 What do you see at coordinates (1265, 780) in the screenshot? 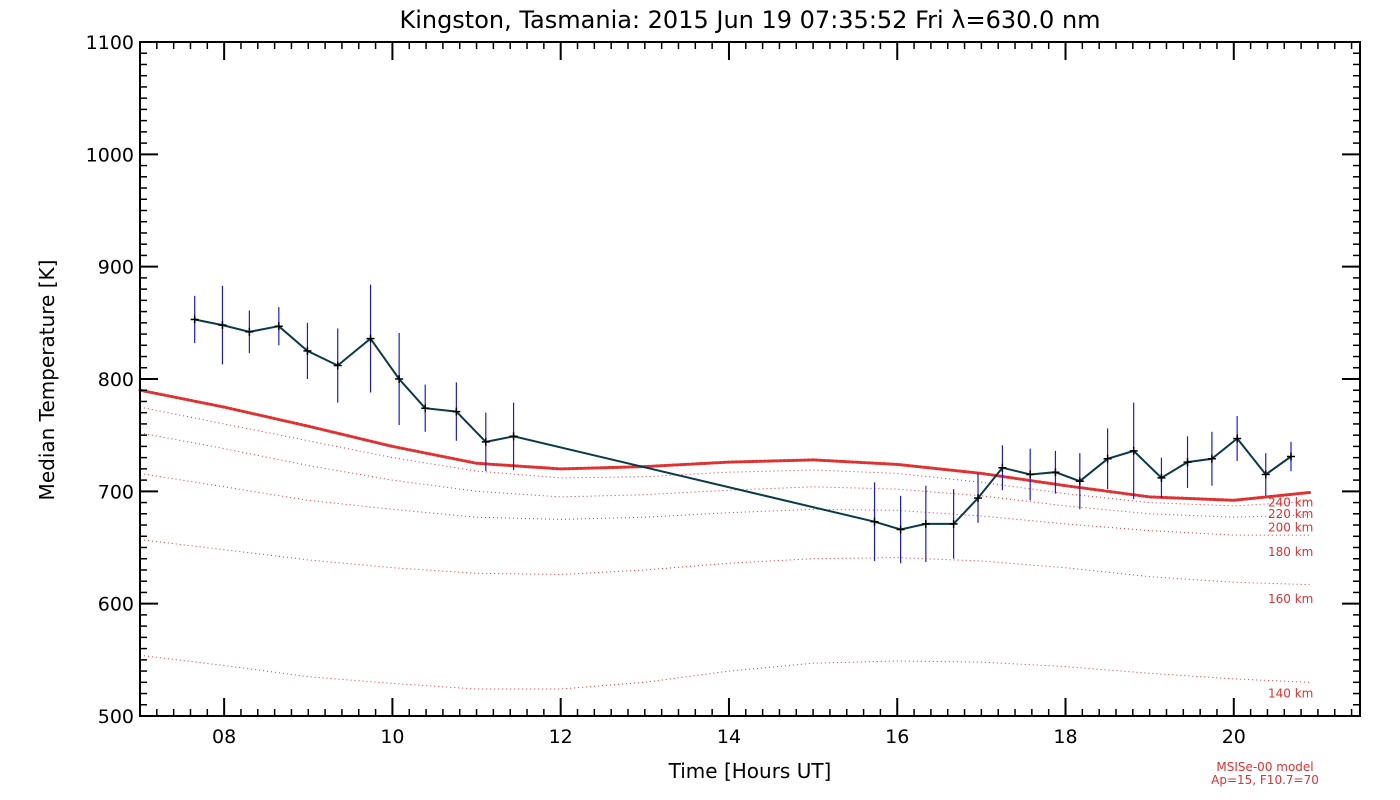
I see `model-note-line-2: Ap=15, F10.7=70` at bounding box center [1265, 780].